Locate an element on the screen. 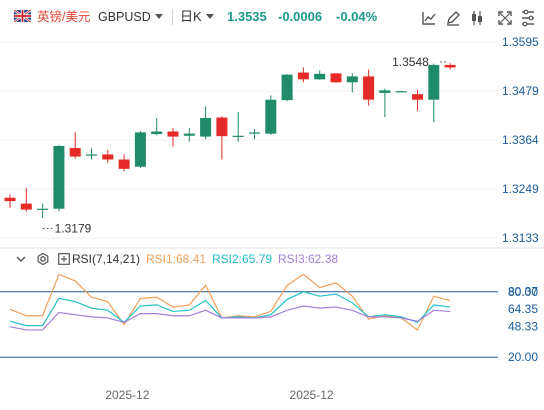  price-axis-label: 1.3364 is located at coordinates (520, 140).